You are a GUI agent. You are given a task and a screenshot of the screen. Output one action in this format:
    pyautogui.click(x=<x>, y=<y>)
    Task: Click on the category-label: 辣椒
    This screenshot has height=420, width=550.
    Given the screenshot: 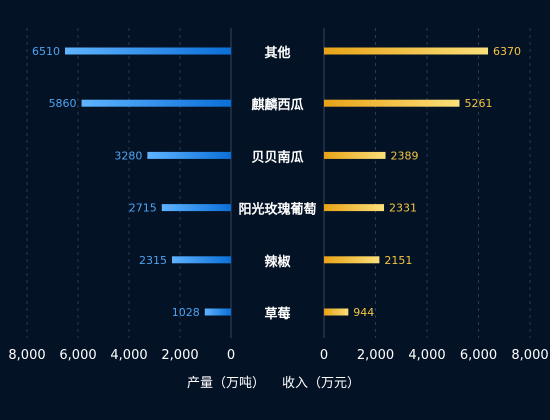 What is the action you would take?
    pyautogui.click(x=277, y=262)
    